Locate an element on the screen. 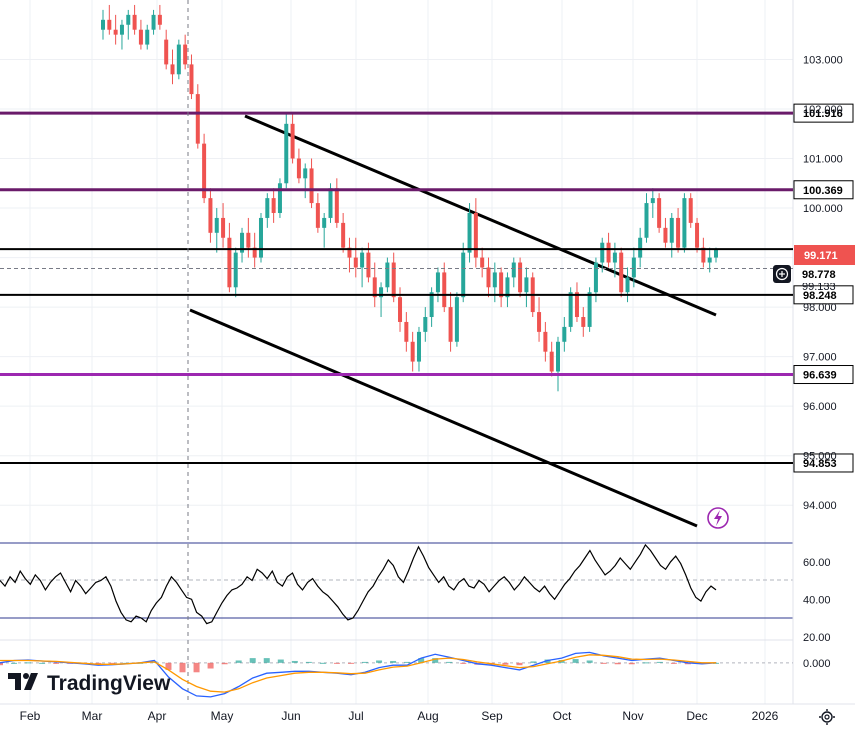 The height and width of the screenshot is (732, 855). oscillator-tick-label: 20.00 is located at coordinates (817, 638).